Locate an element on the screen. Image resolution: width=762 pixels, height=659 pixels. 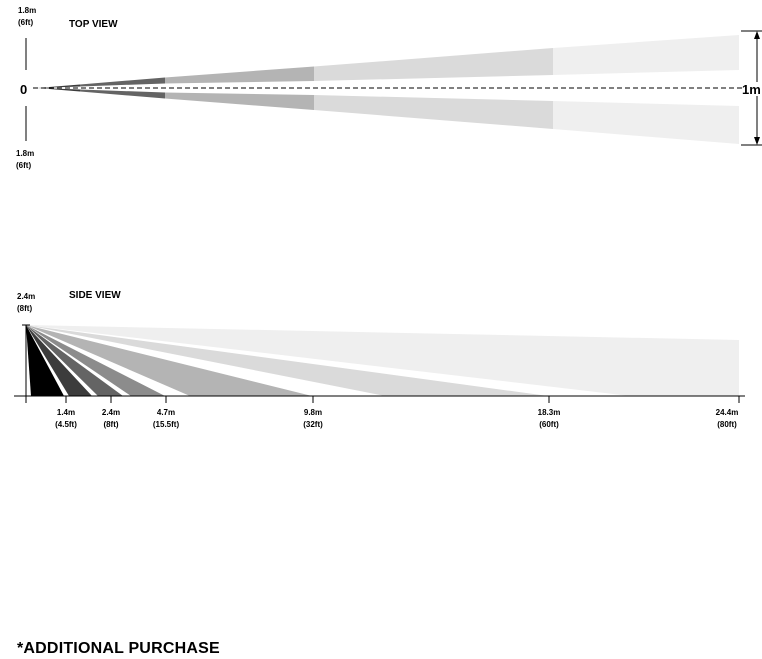
top-zone-4-upper is located at coordinates (433, 64).